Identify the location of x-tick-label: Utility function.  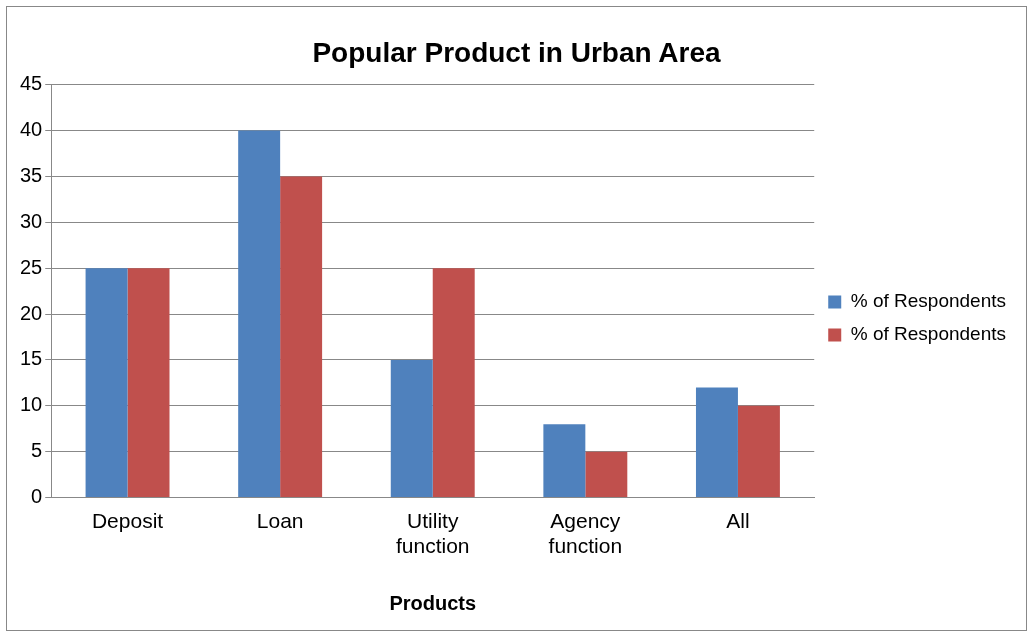
(432, 533).